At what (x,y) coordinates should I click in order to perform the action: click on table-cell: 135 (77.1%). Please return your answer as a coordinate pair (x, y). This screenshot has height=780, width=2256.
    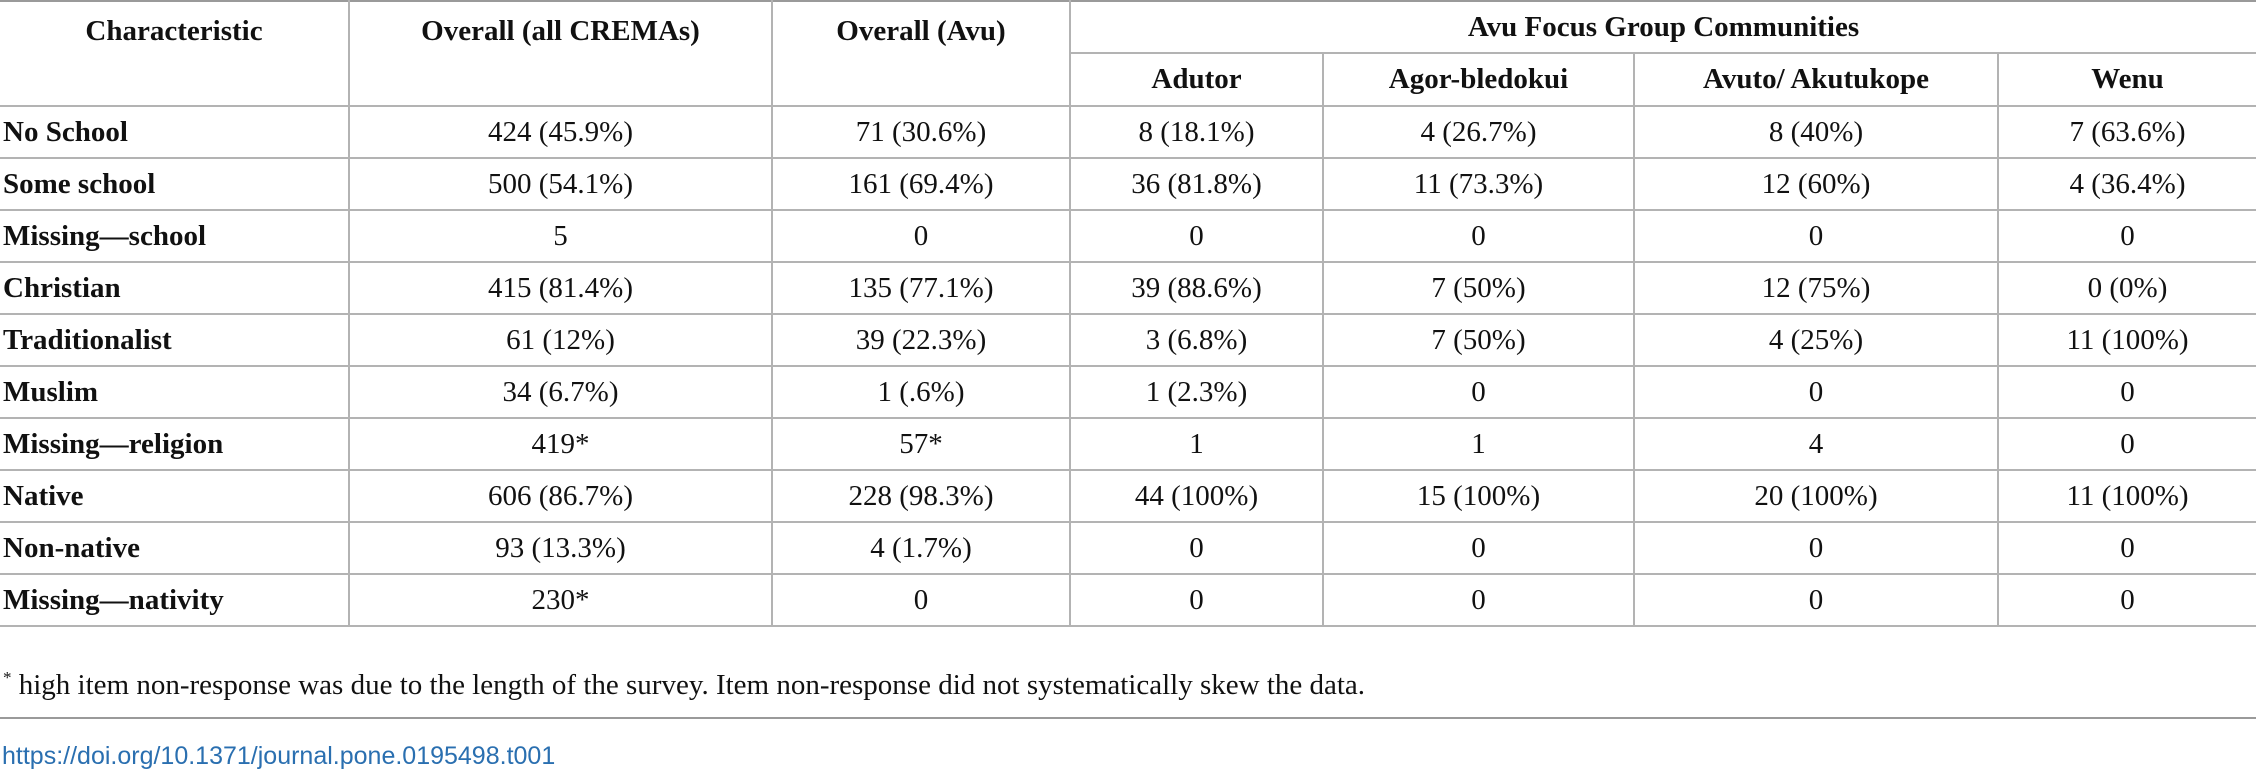
    Looking at the image, I should click on (921, 288).